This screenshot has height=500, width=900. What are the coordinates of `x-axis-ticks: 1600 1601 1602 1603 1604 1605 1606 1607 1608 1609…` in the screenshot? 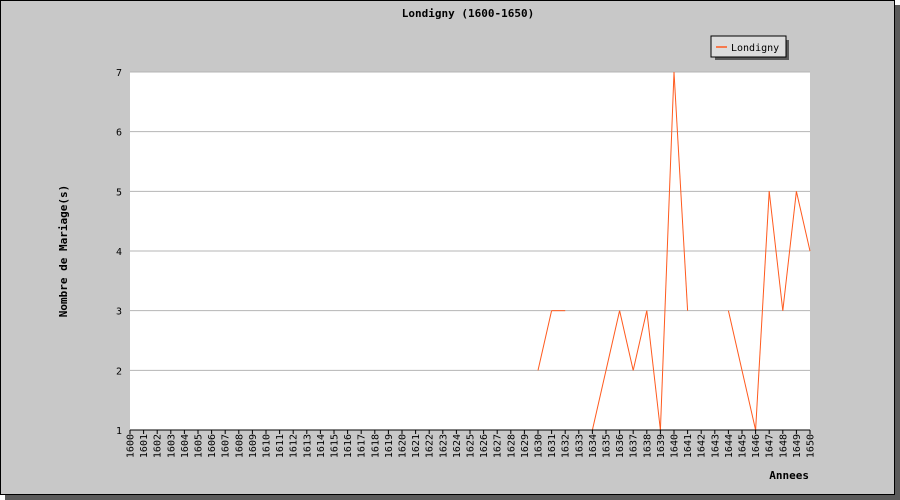 It's located at (471, 444).